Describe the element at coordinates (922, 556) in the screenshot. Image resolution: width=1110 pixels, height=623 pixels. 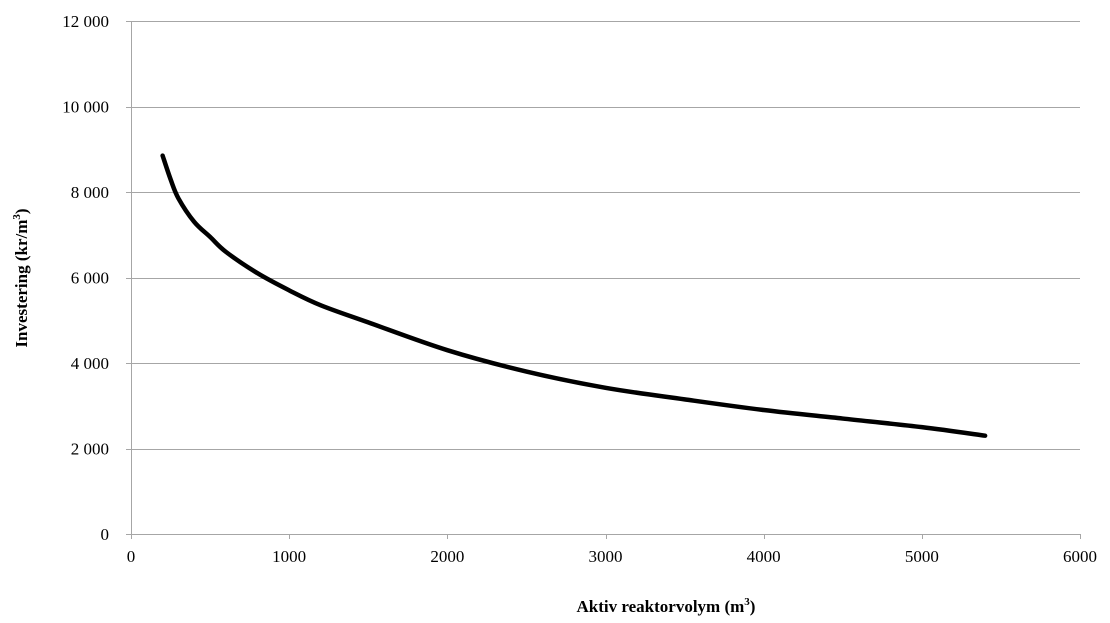
I see `x-tick-label-5: 5000` at that location.